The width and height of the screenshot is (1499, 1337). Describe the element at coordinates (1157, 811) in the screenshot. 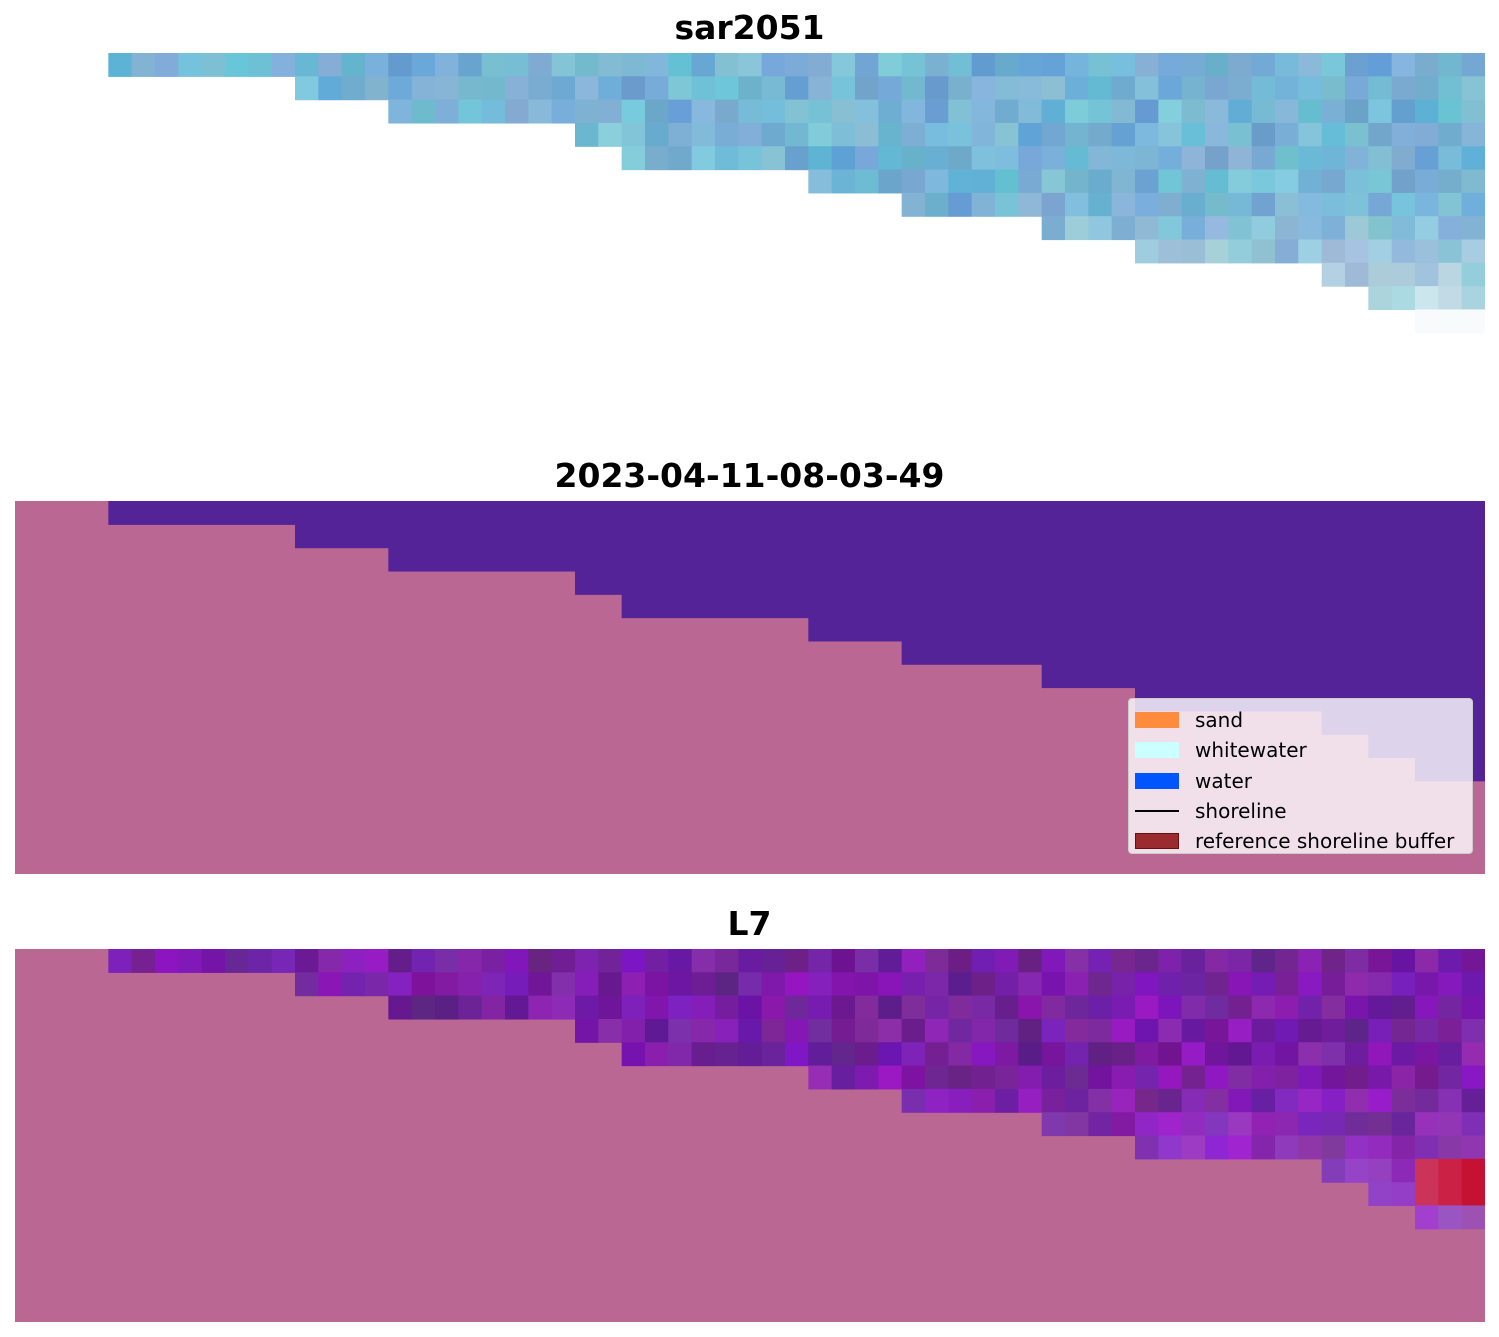

I see `legend-line-shoreline` at that location.